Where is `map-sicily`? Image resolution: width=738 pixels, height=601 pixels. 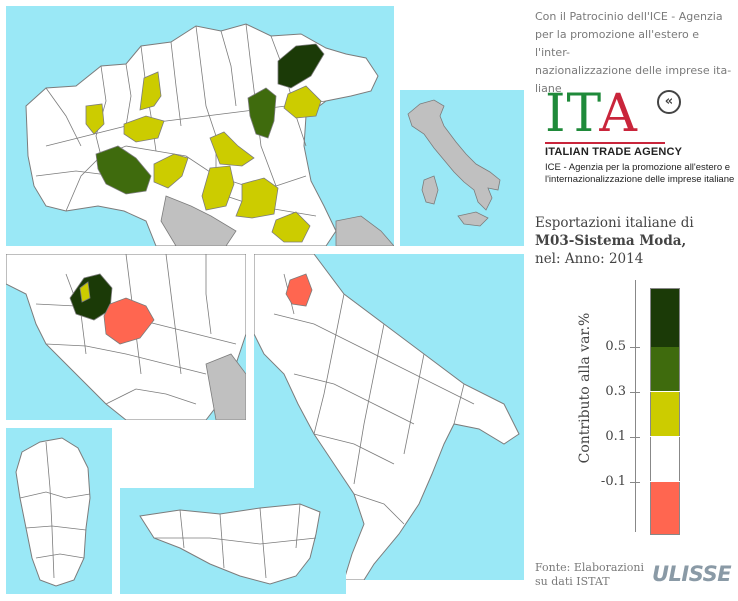
map-sicily is located at coordinates (233, 541).